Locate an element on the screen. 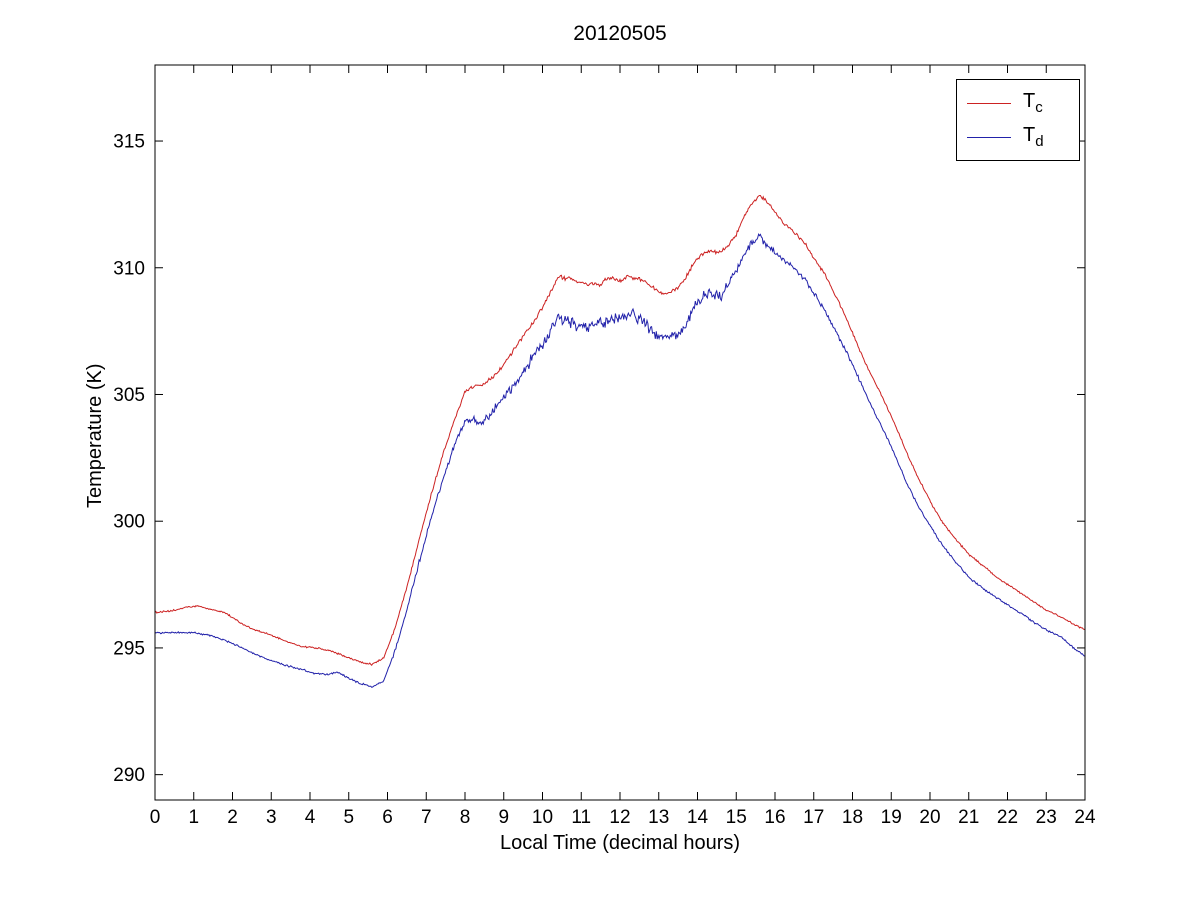 Image resolution: width=1201 pixels, height=900 pixels. y-tick-label: 315 is located at coordinates (129, 142).